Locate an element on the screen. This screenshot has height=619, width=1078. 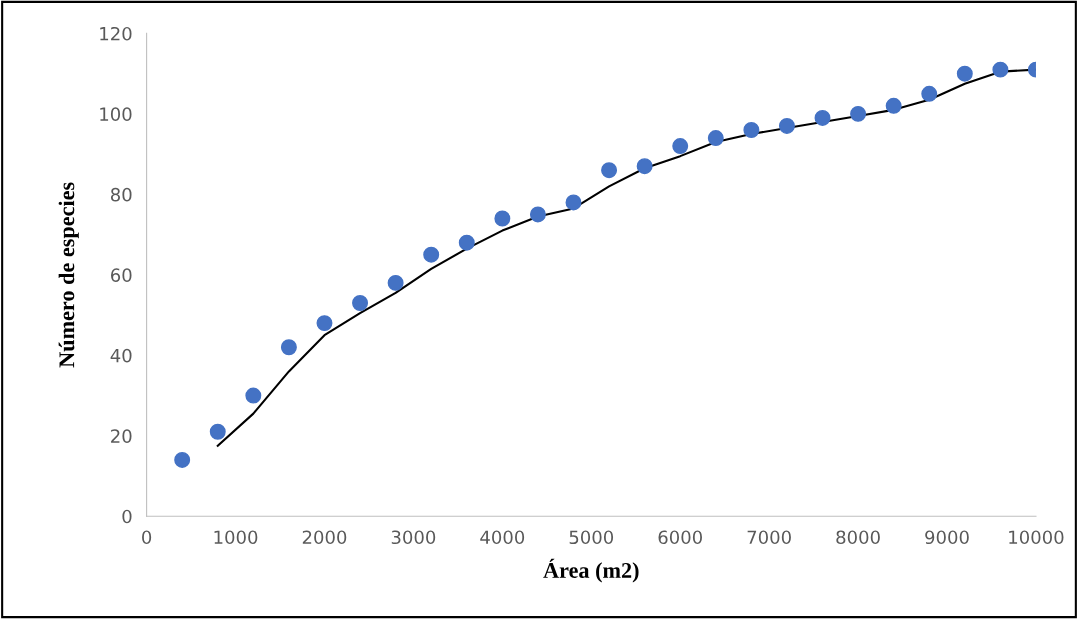
y-tick-label: 100 is located at coordinates (116, 114).